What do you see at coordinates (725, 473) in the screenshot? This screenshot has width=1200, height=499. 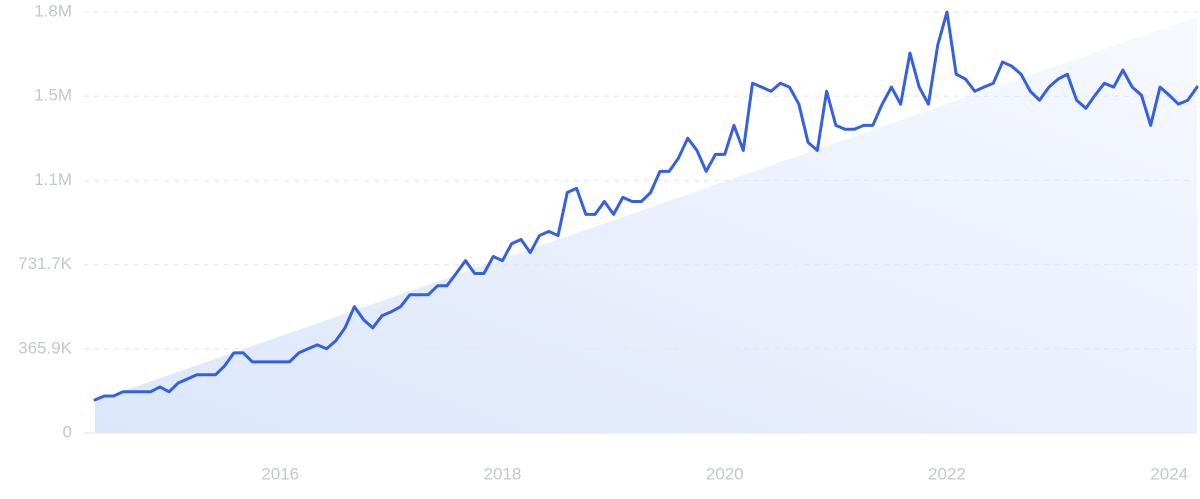 I see `x-tick-label: 2020` at bounding box center [725, 473].